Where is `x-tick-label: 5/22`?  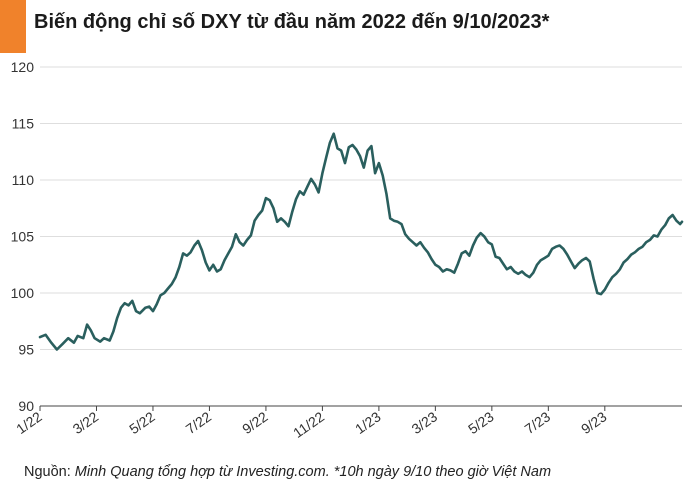
x-tick-label: 5/22 is located at coordinates (142, 422).